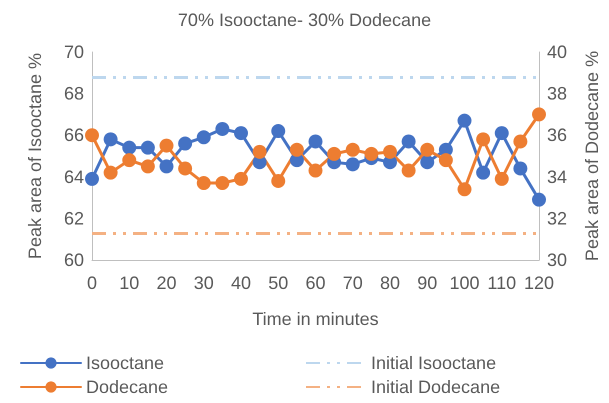 The height and width of the screenshot is (403, 609). What do you see at coordinates (278, 283) in the screenshot?
I see `x-tick-label: 50` at bounding box center [278, 283].